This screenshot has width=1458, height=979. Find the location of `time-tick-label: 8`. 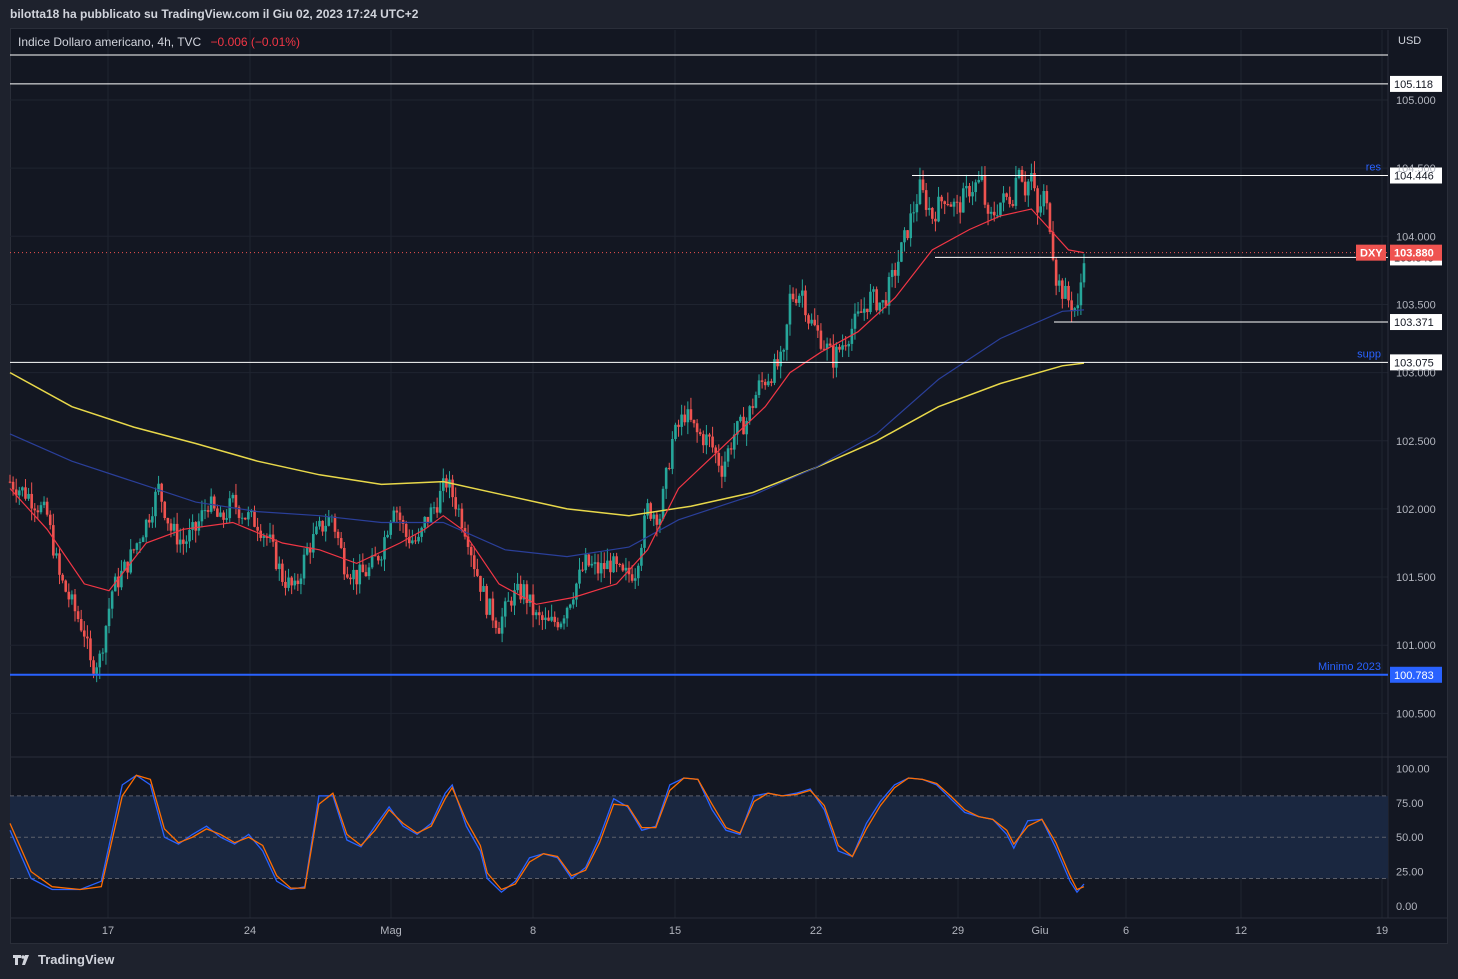

time-tick-label: 8 is located at coordinates (533, 931).